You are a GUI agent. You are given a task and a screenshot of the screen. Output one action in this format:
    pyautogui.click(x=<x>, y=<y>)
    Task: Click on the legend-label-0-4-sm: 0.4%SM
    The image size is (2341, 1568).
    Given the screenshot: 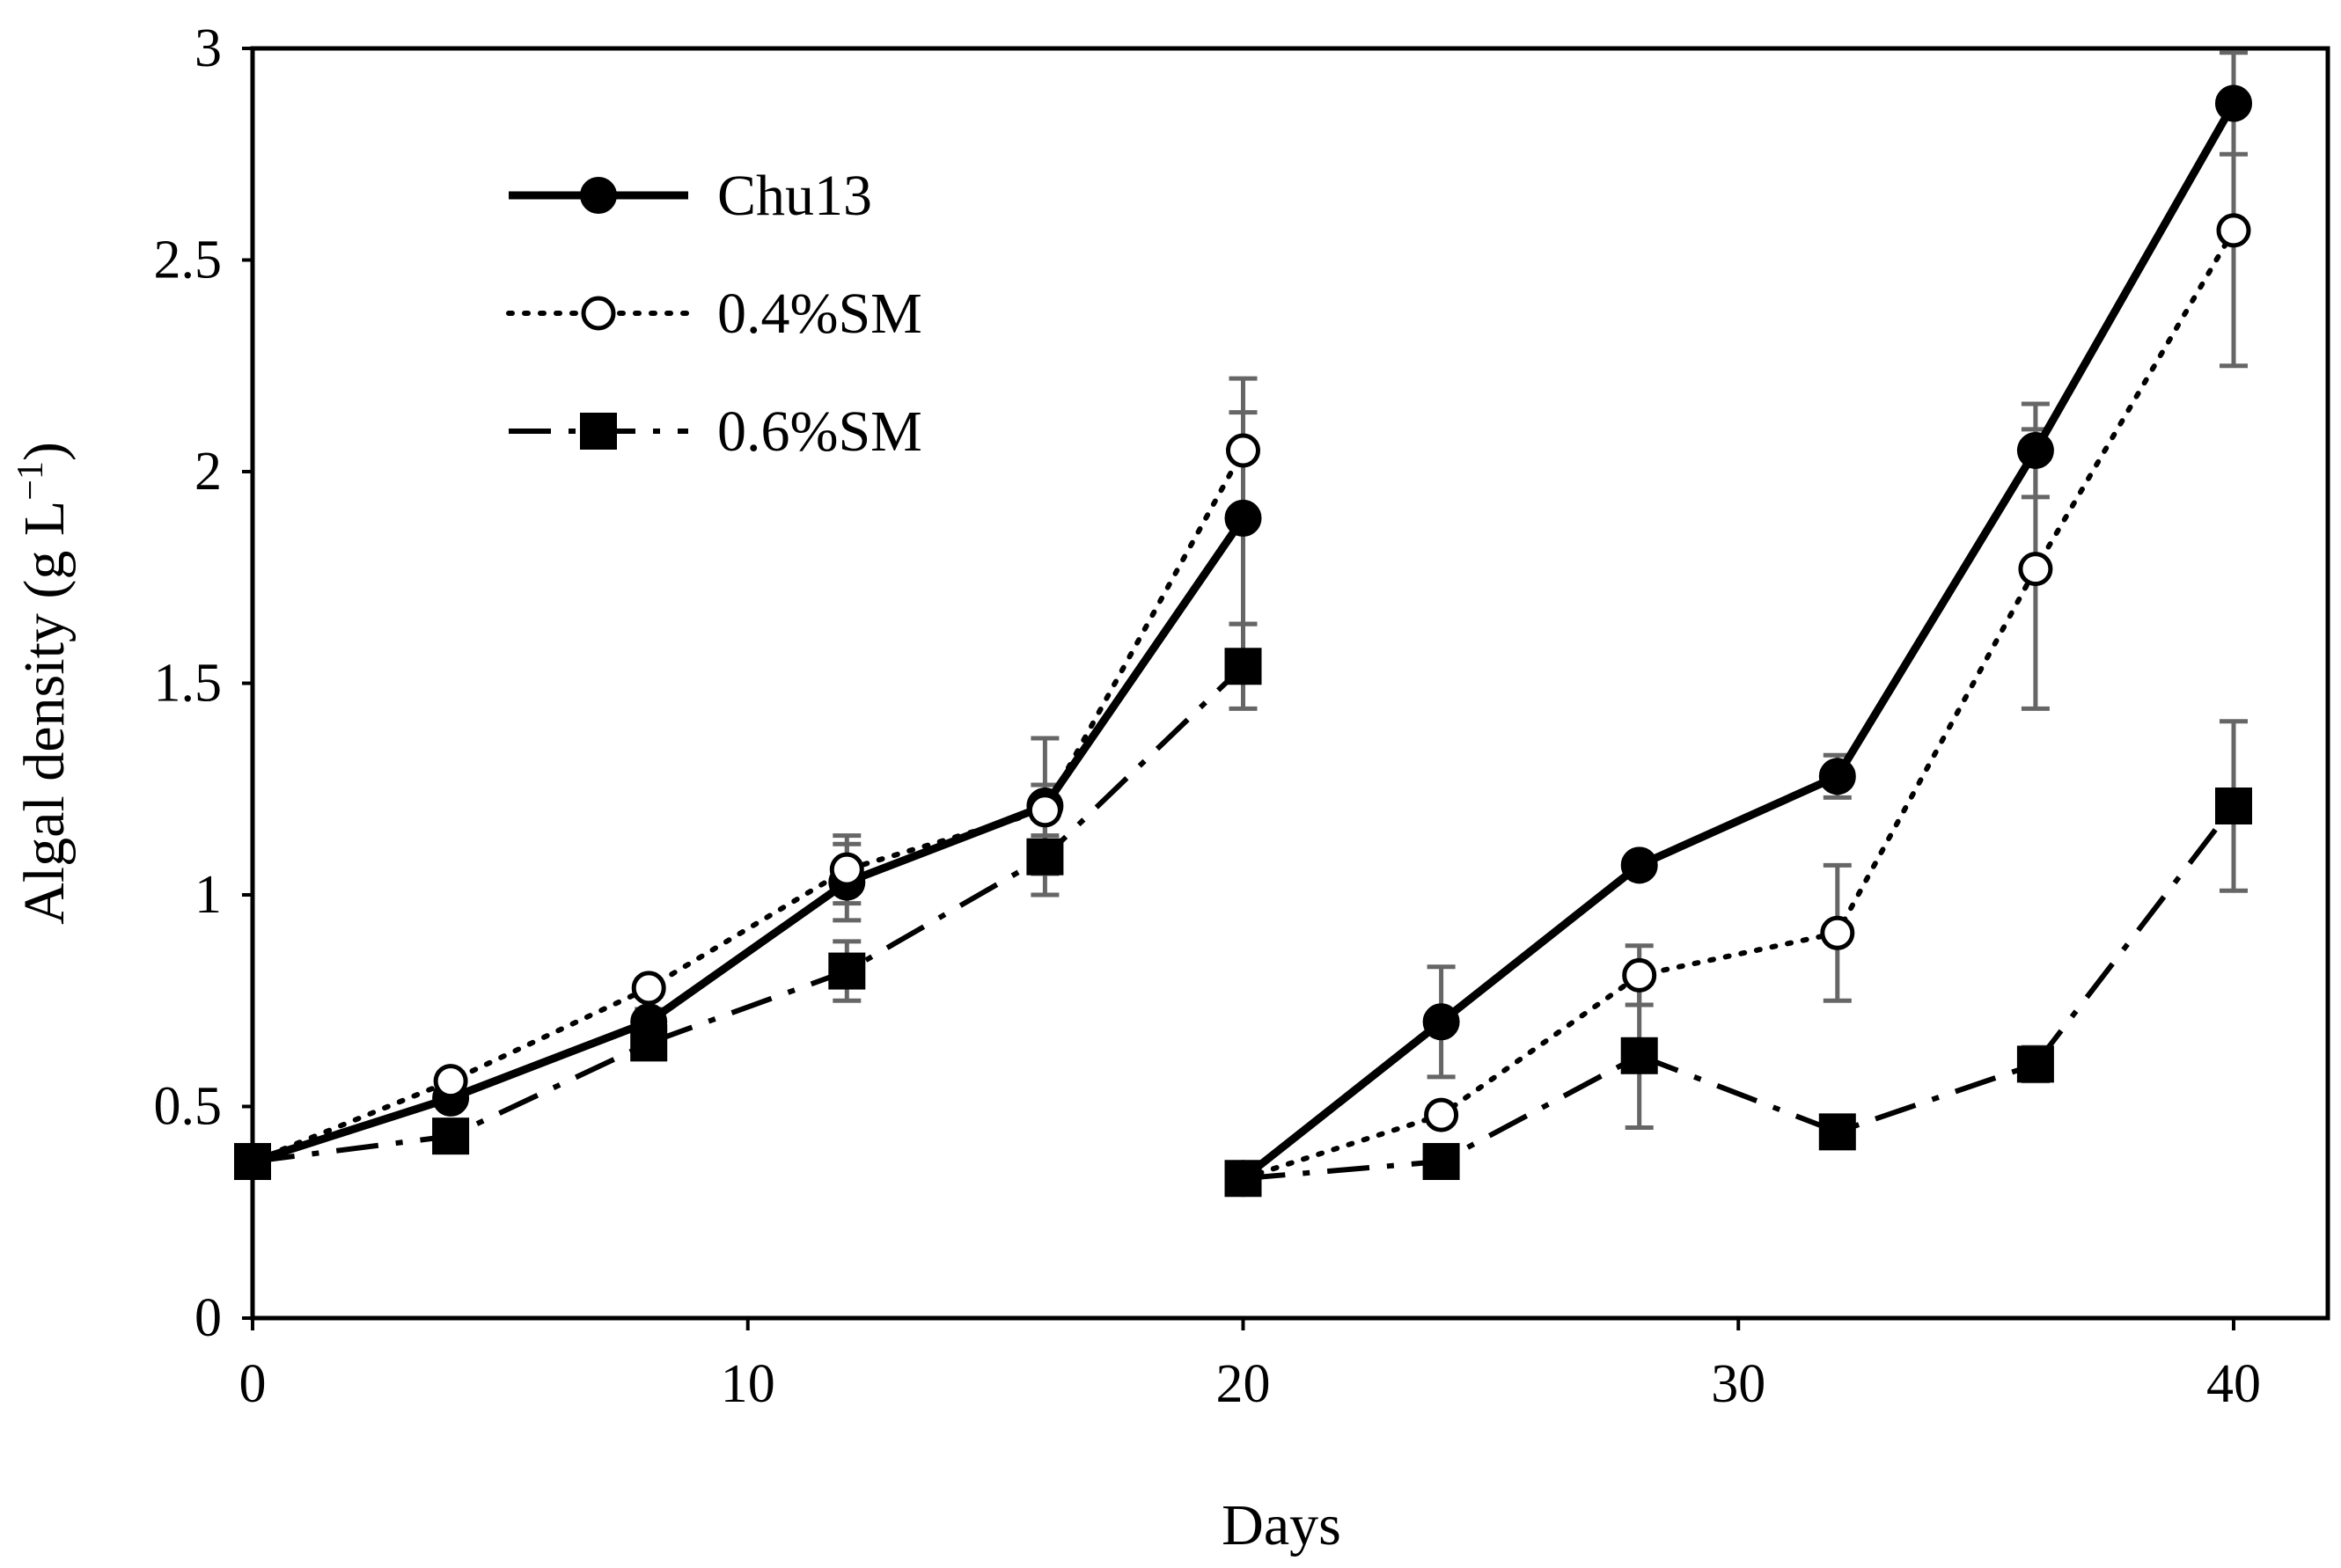 What is the action you would take?
    pyautogui.click(x=820, y=314)
    